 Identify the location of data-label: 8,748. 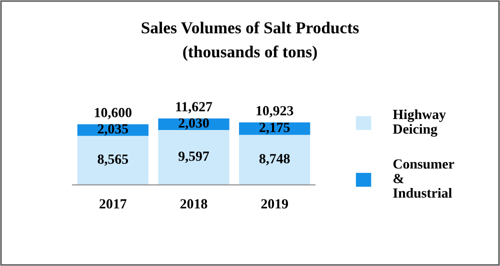
(274, 160).